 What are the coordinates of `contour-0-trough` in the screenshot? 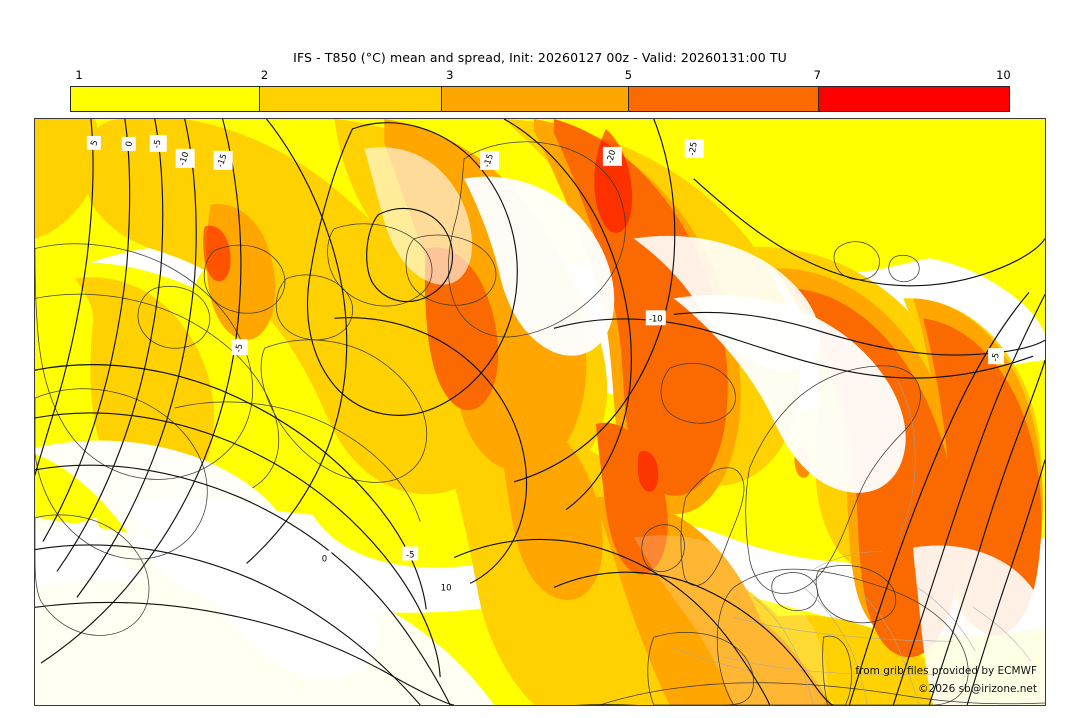 It's located at (612, 621).